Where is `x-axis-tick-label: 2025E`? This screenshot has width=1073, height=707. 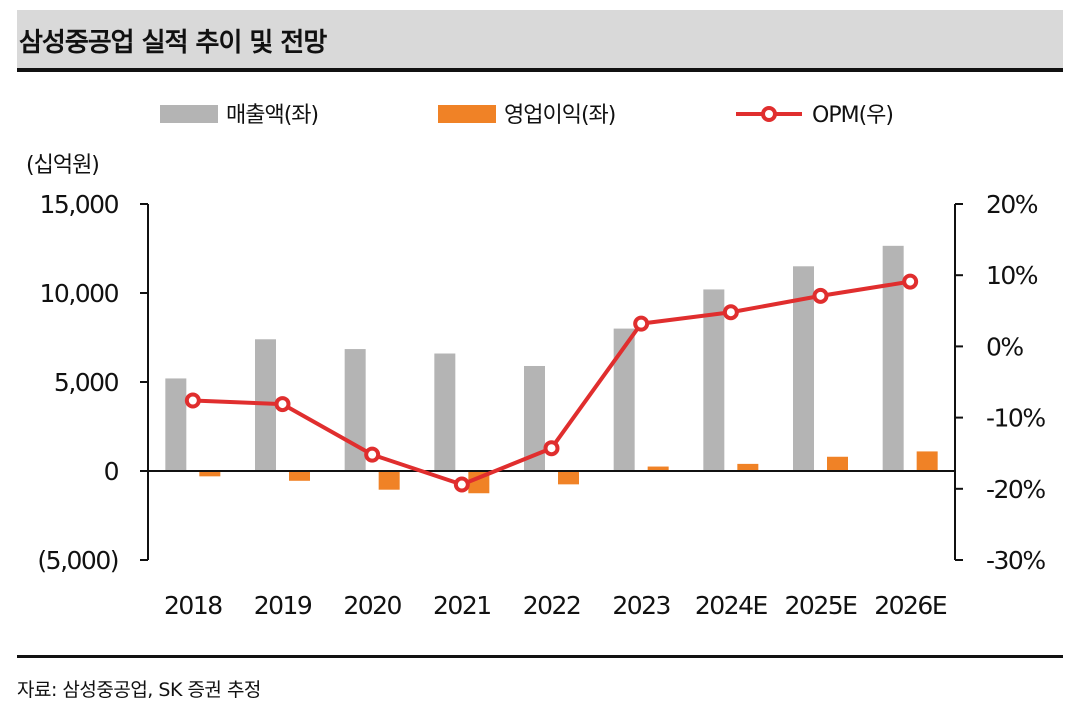
x-axis-tick-label: 2025E is located at coordinates (821, 605).